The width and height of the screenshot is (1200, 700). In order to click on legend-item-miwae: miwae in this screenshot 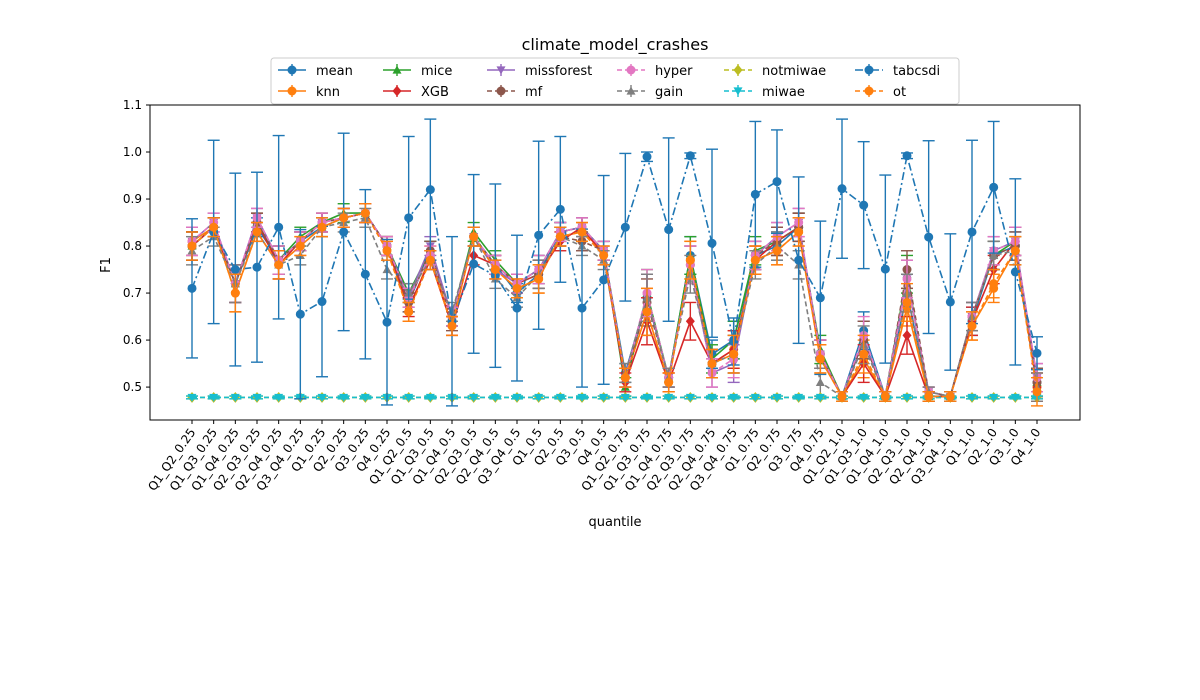, I will do `click(764, 92)`.